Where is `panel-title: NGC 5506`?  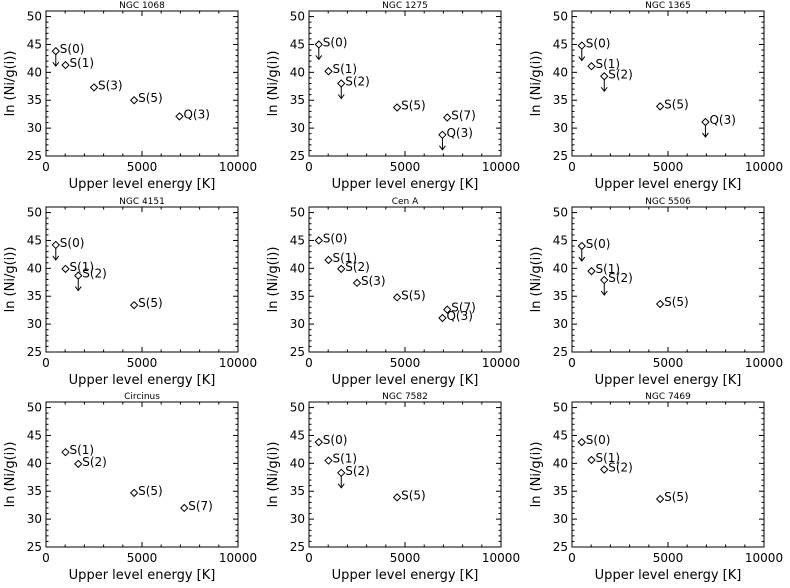 panel-title: NGC 5506 is located at coordinates (668, 202).